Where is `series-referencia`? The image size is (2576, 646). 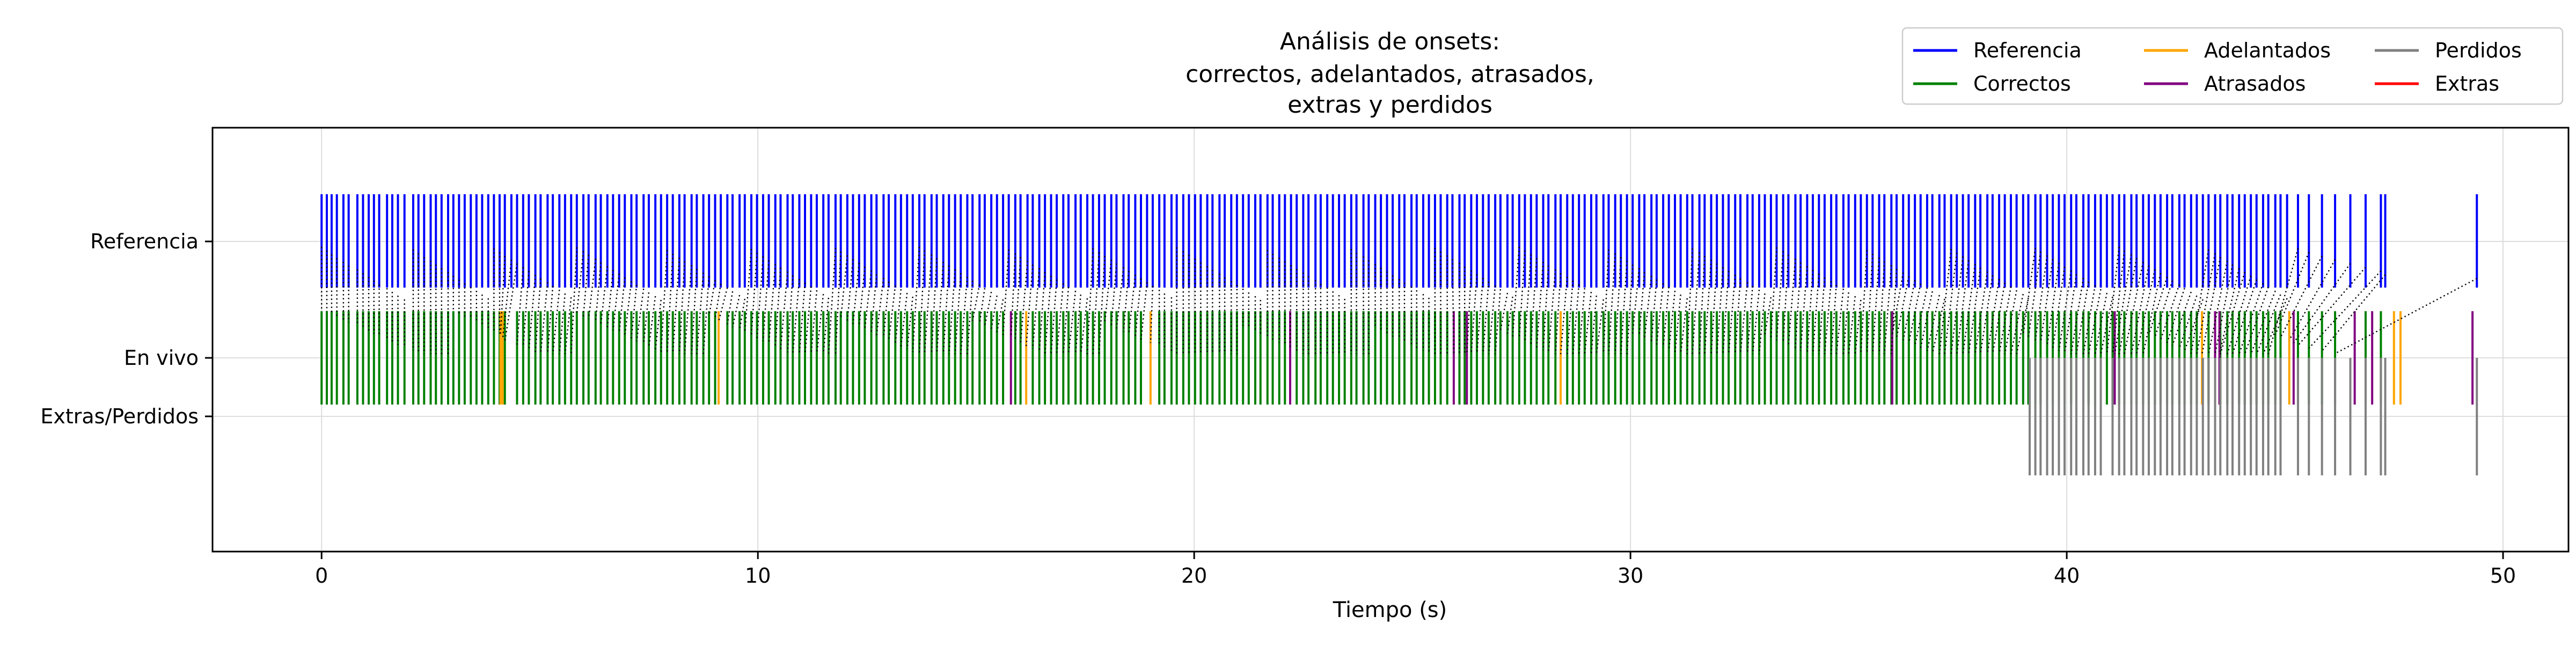
series-referencia is located at coordinates (1399, 241).